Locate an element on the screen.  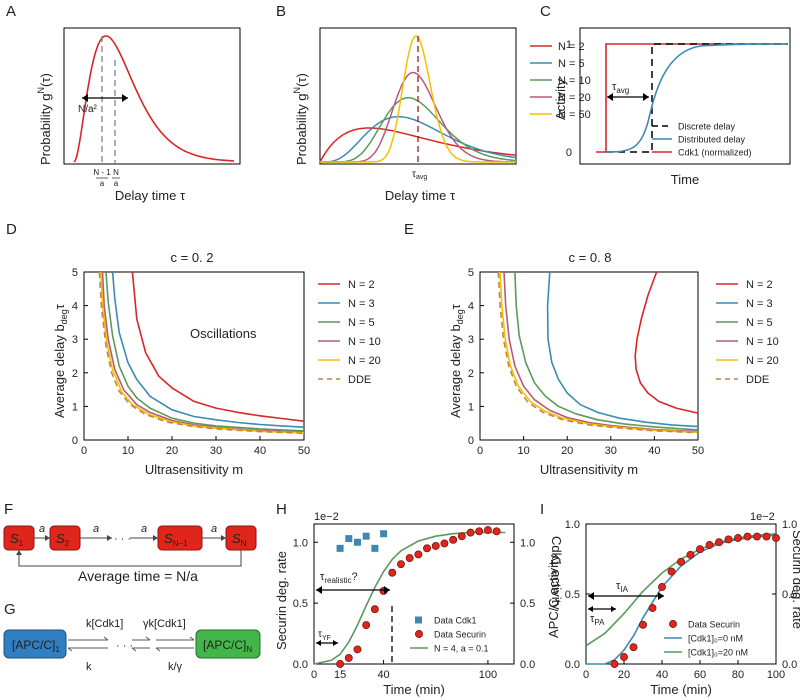
panel-h-yf-arrowheads is located at coordinates (327, 643).